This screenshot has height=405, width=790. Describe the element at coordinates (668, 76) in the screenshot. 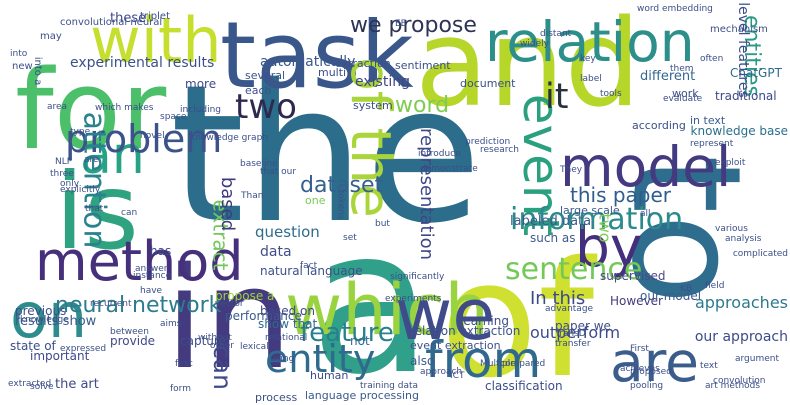

I see `cloud-word-different: different` at that location.